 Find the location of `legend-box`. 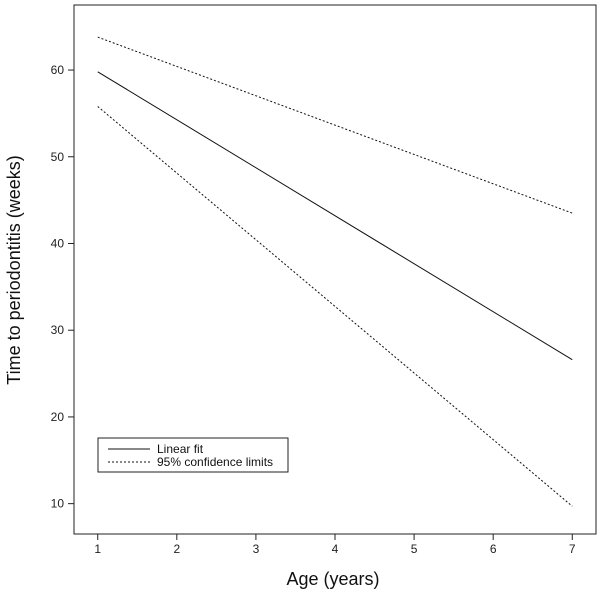

legend-box is located at coordinates (193, 455).